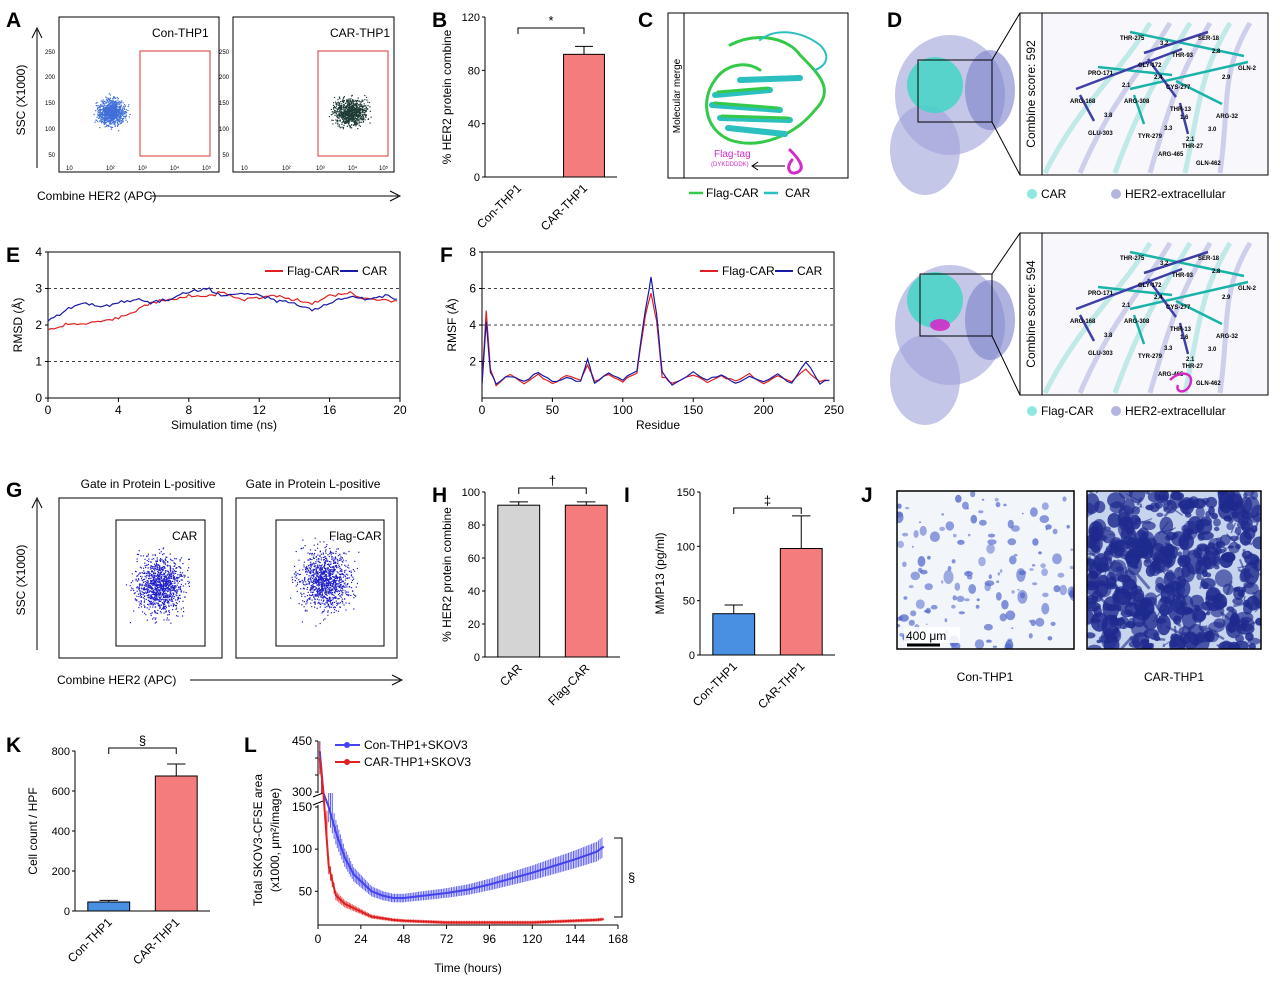 The image size is (1280, 985). Describe the element at coordinates (176, 843) in the screenshot. I see `bar` at that location.